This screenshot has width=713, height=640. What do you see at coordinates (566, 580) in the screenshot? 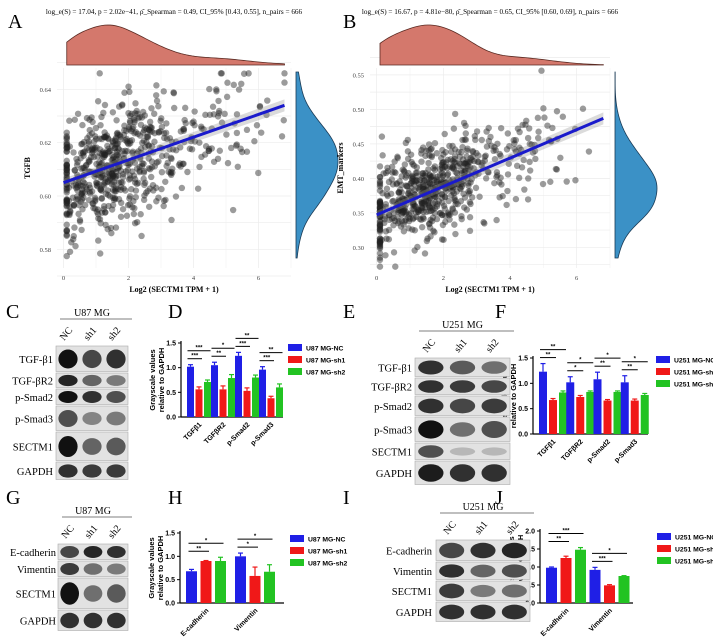
I see `bar-u251-mg-sh1` at bounding box center [566, 580].